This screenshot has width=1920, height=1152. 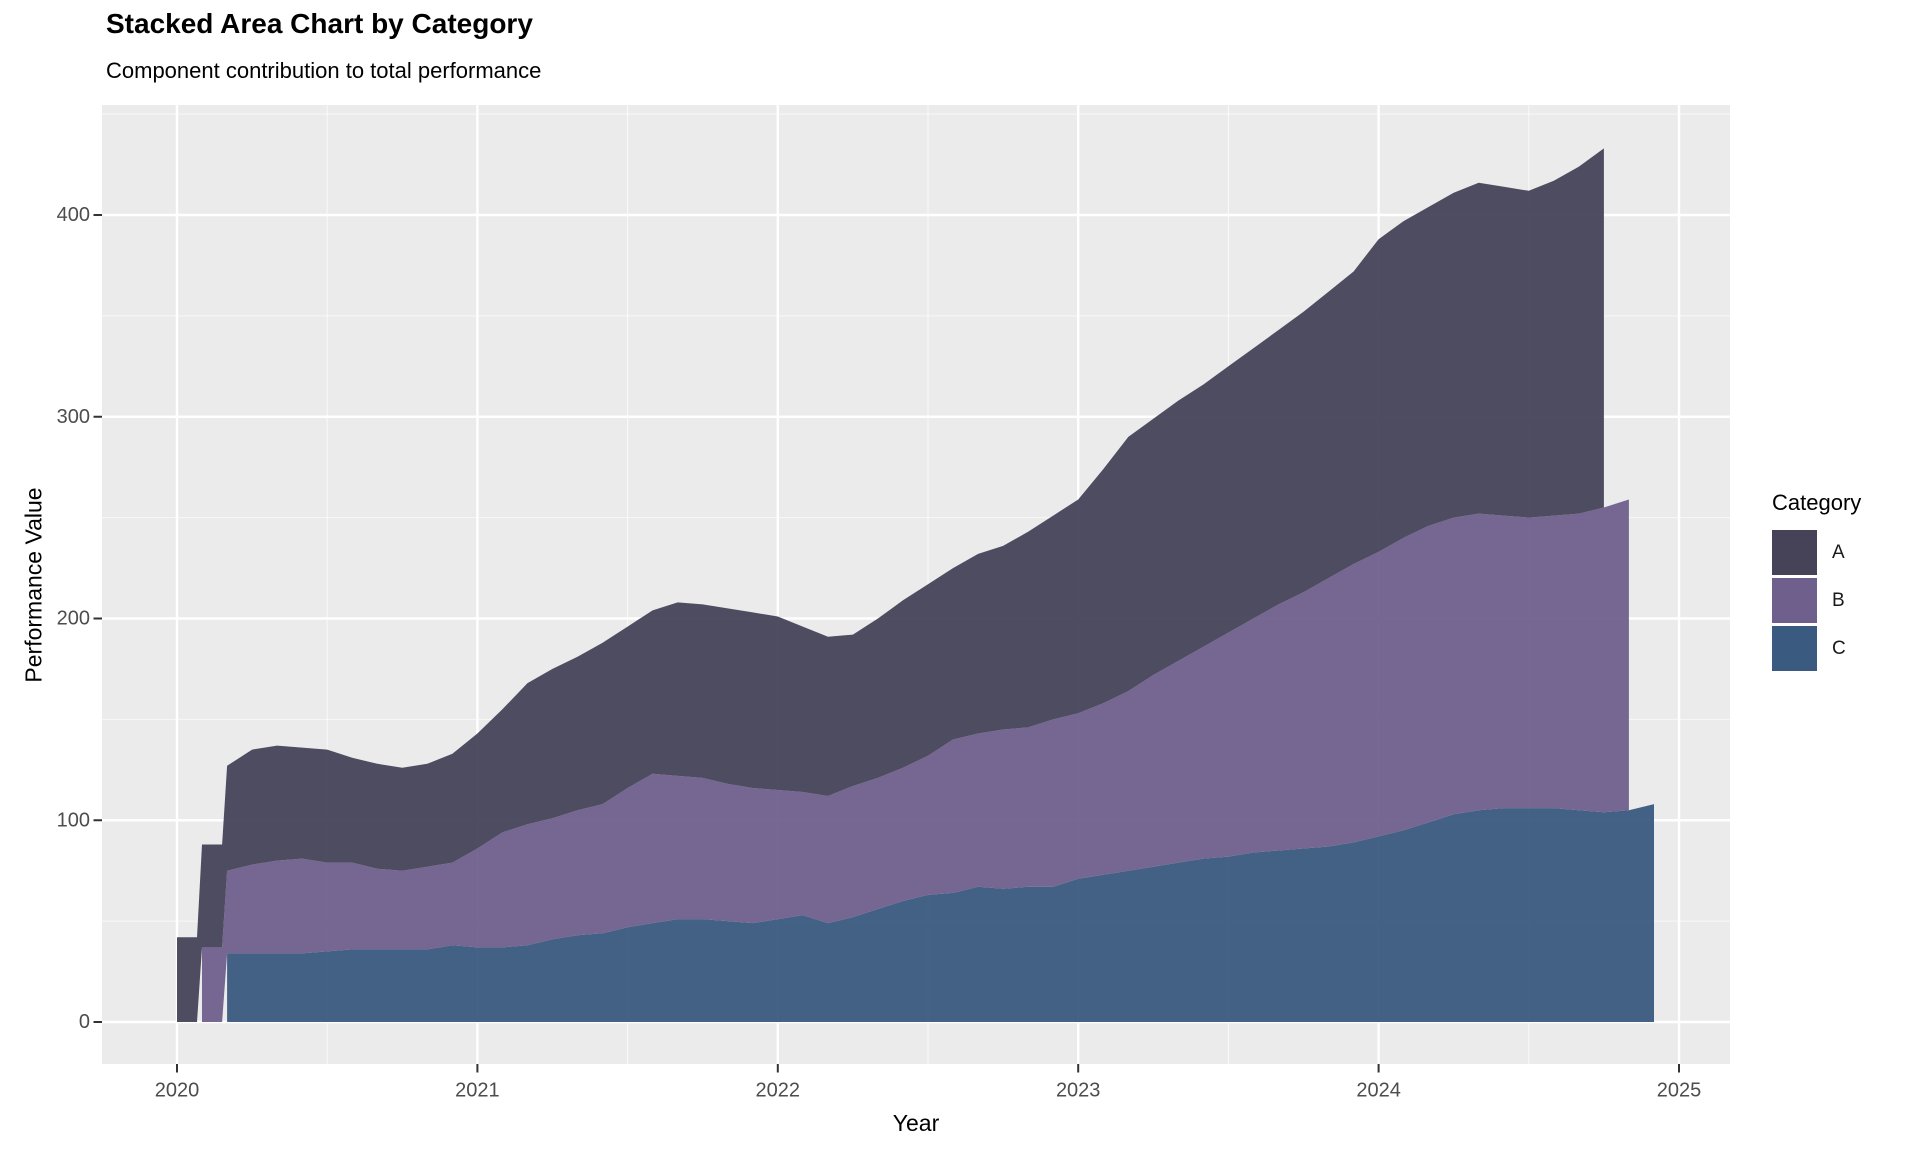 I want to click on legend-item-c: C, so click(x=1816, y=648).